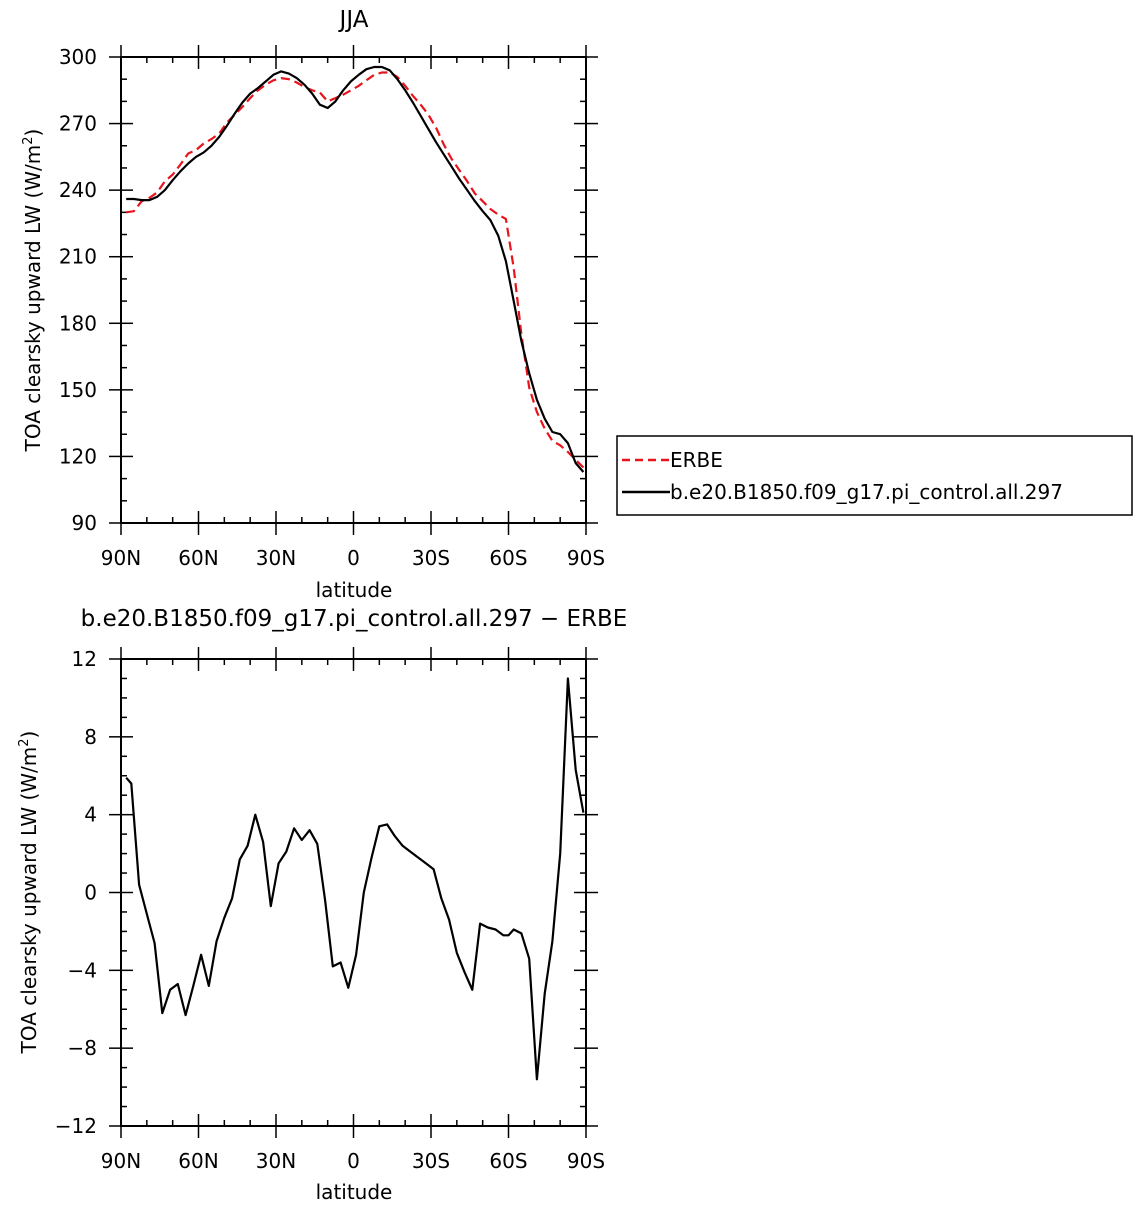 This screenshot has height=1206, width=1138. Describe the element at coordinates (78, 390) in the screenshot. I see `top-y-tick-label: 150` at that location.